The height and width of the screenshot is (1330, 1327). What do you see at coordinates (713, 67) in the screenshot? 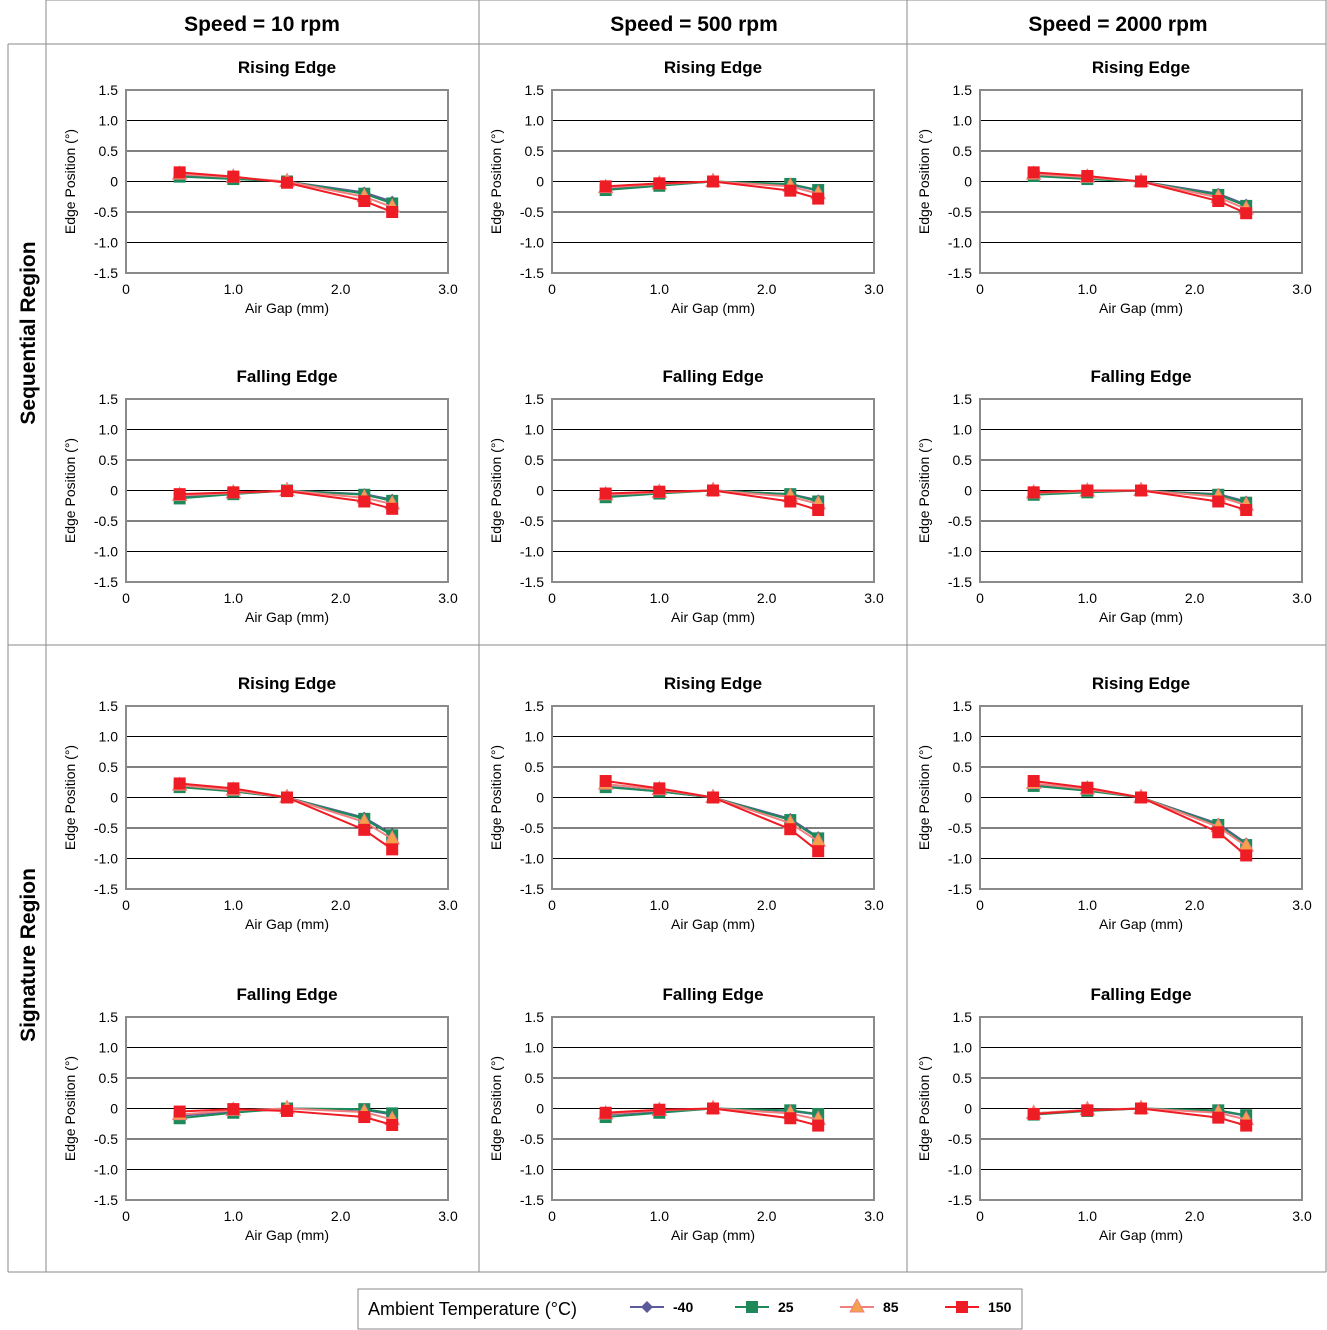
I see `chart-title: Rising Edge` at bounding box center [713, 67].